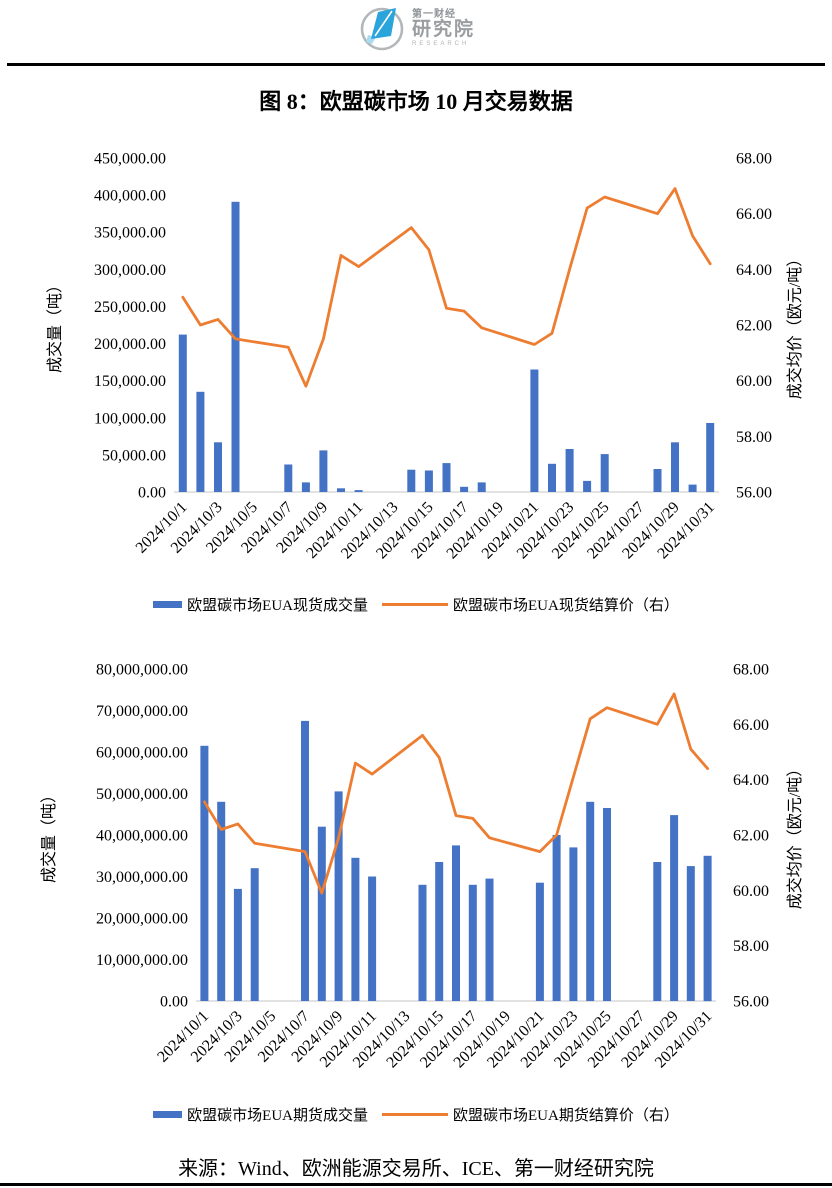  What do you see at coordinates (142, 711) in the screenshot?
I see `svg-text: 70,000,000.00` at bounding box center [142, 711].